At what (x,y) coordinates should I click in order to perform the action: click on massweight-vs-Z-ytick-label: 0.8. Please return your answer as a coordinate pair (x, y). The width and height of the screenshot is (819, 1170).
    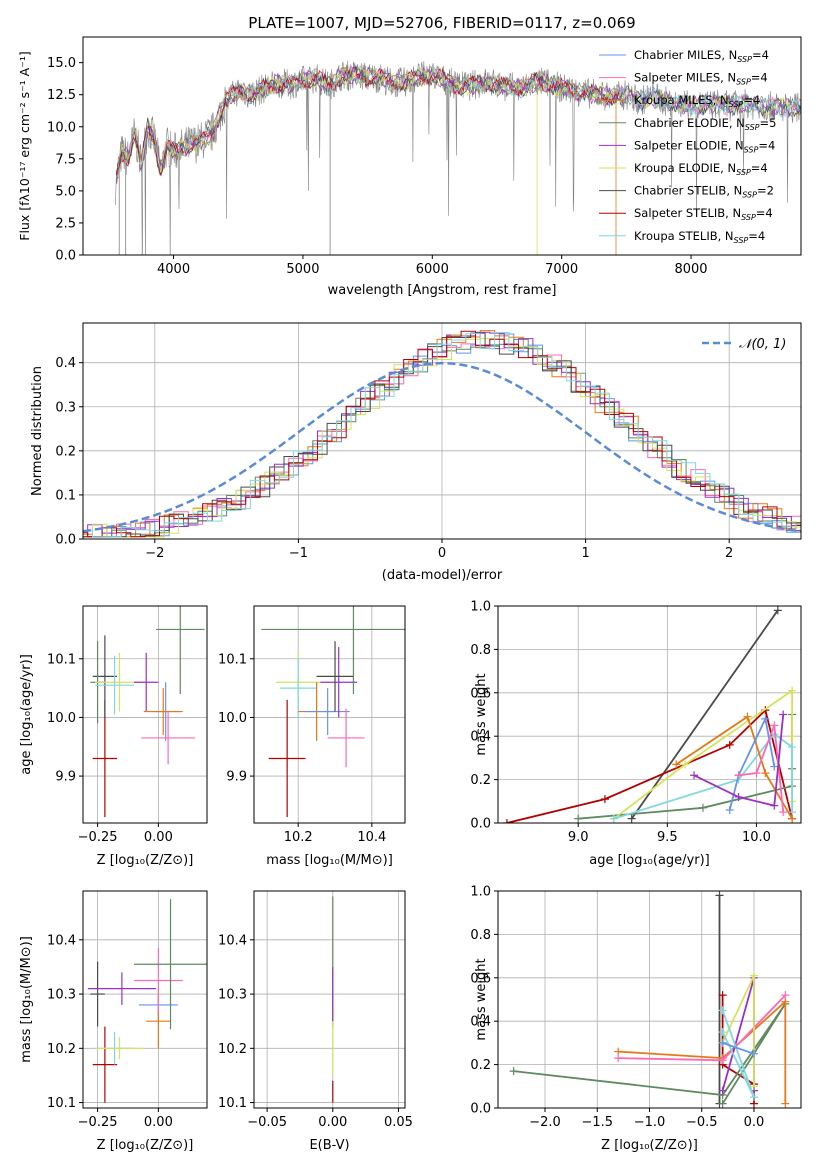
    Looking at the image, I should click on (480, 935).